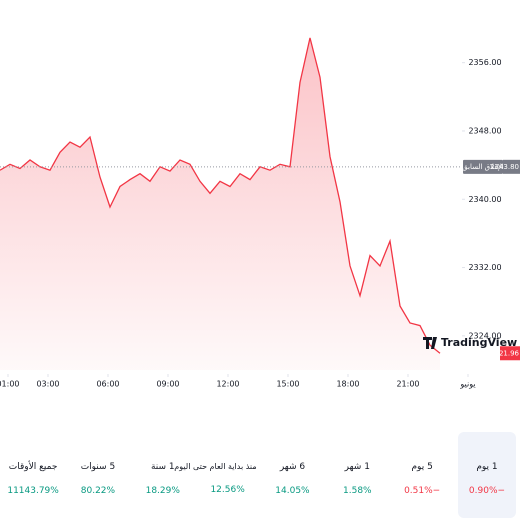 The height and width of the screenshot is (520, 520). I want to click on period-label: 1 شهر, so click(357, 467).